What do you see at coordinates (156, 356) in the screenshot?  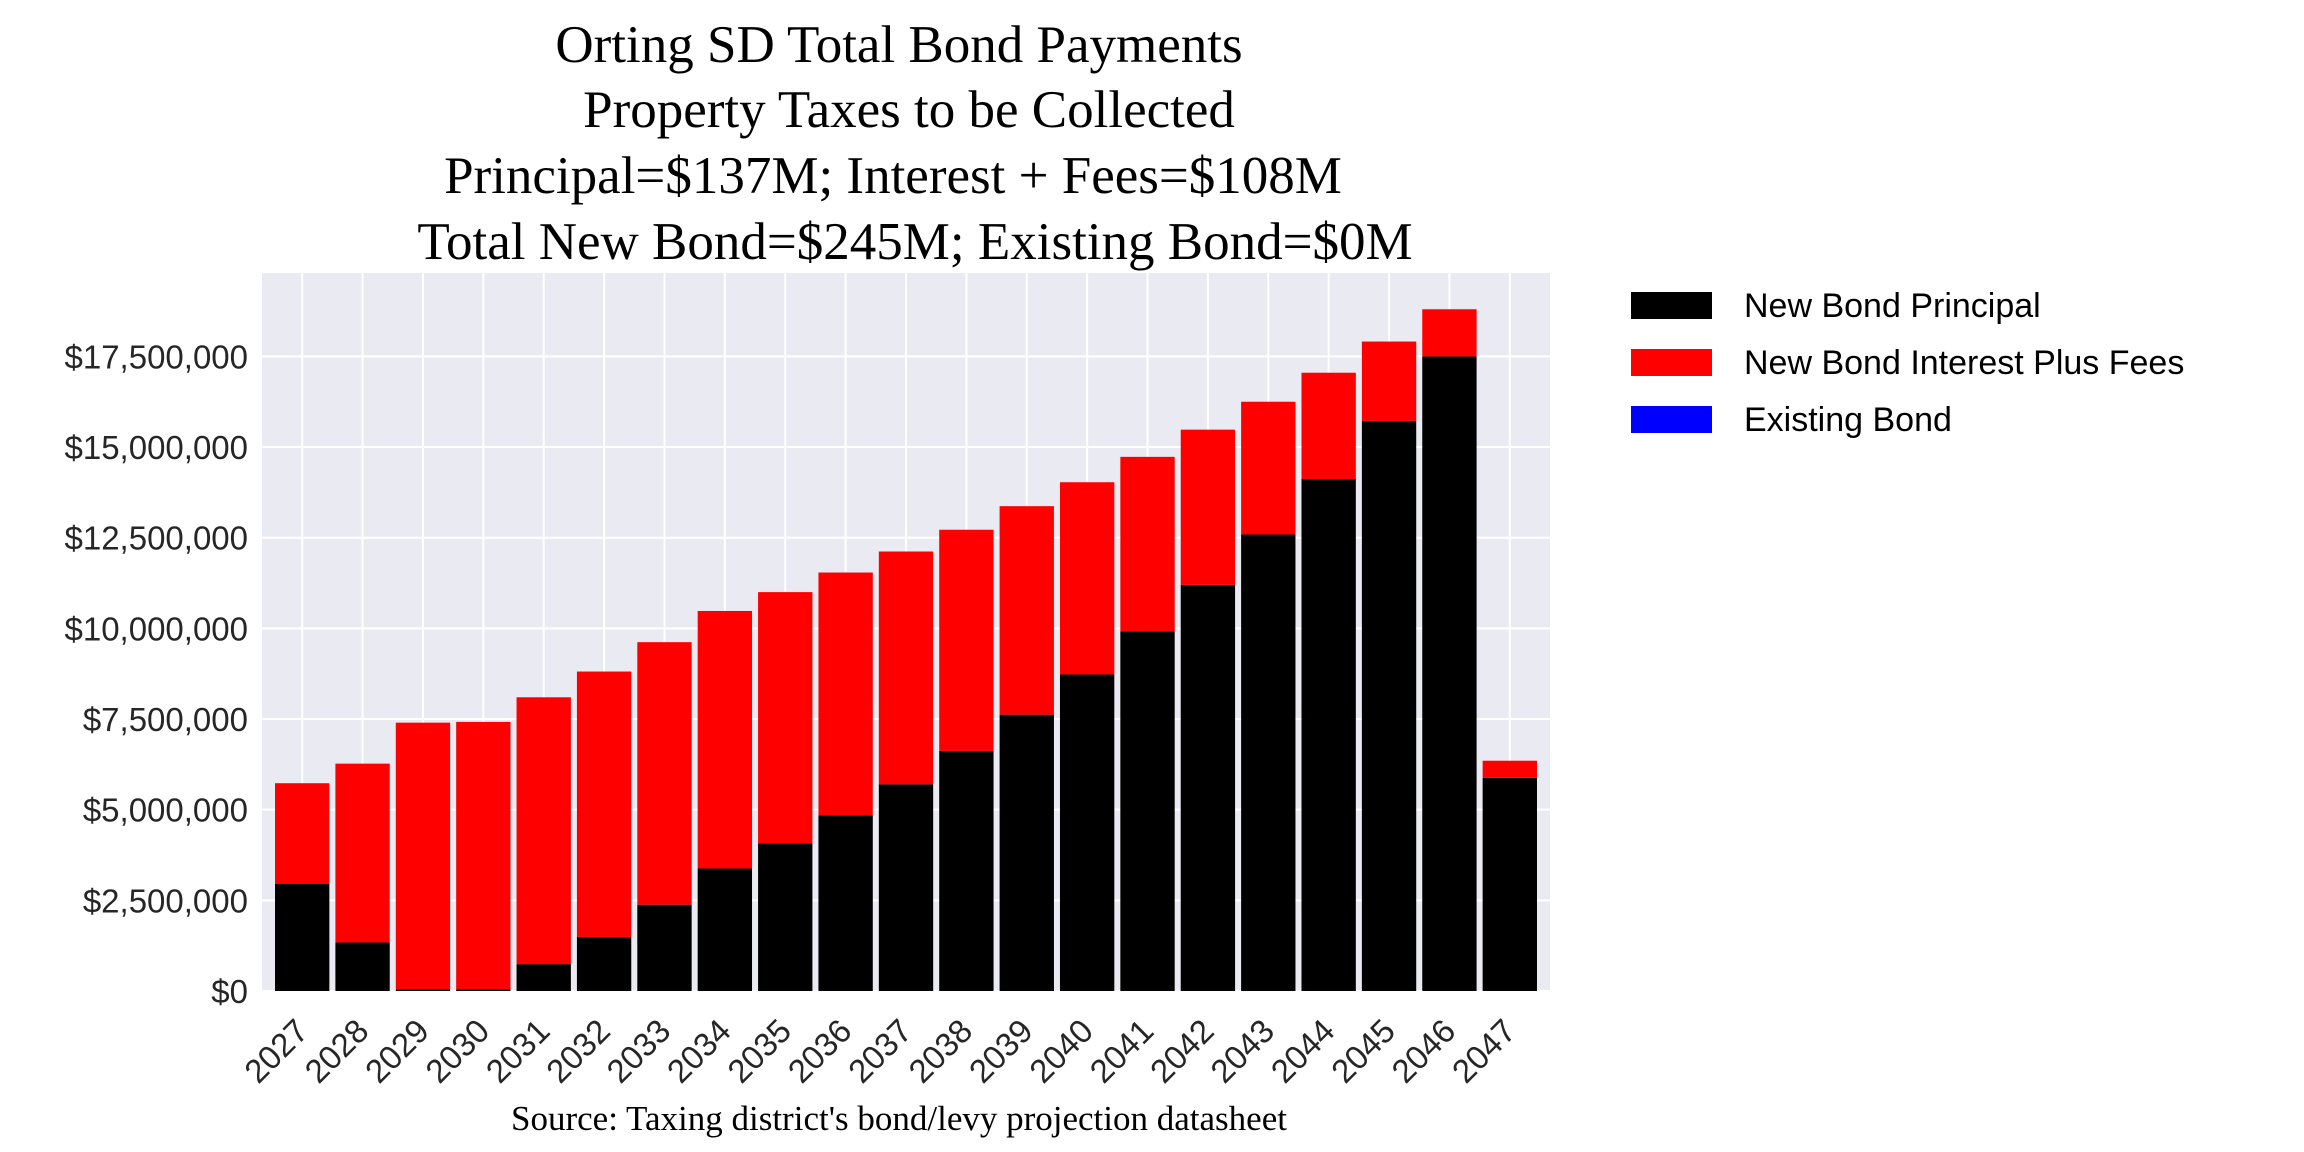 I see `y-tick-label: $17,500,000` at bounding box center [156, 356].